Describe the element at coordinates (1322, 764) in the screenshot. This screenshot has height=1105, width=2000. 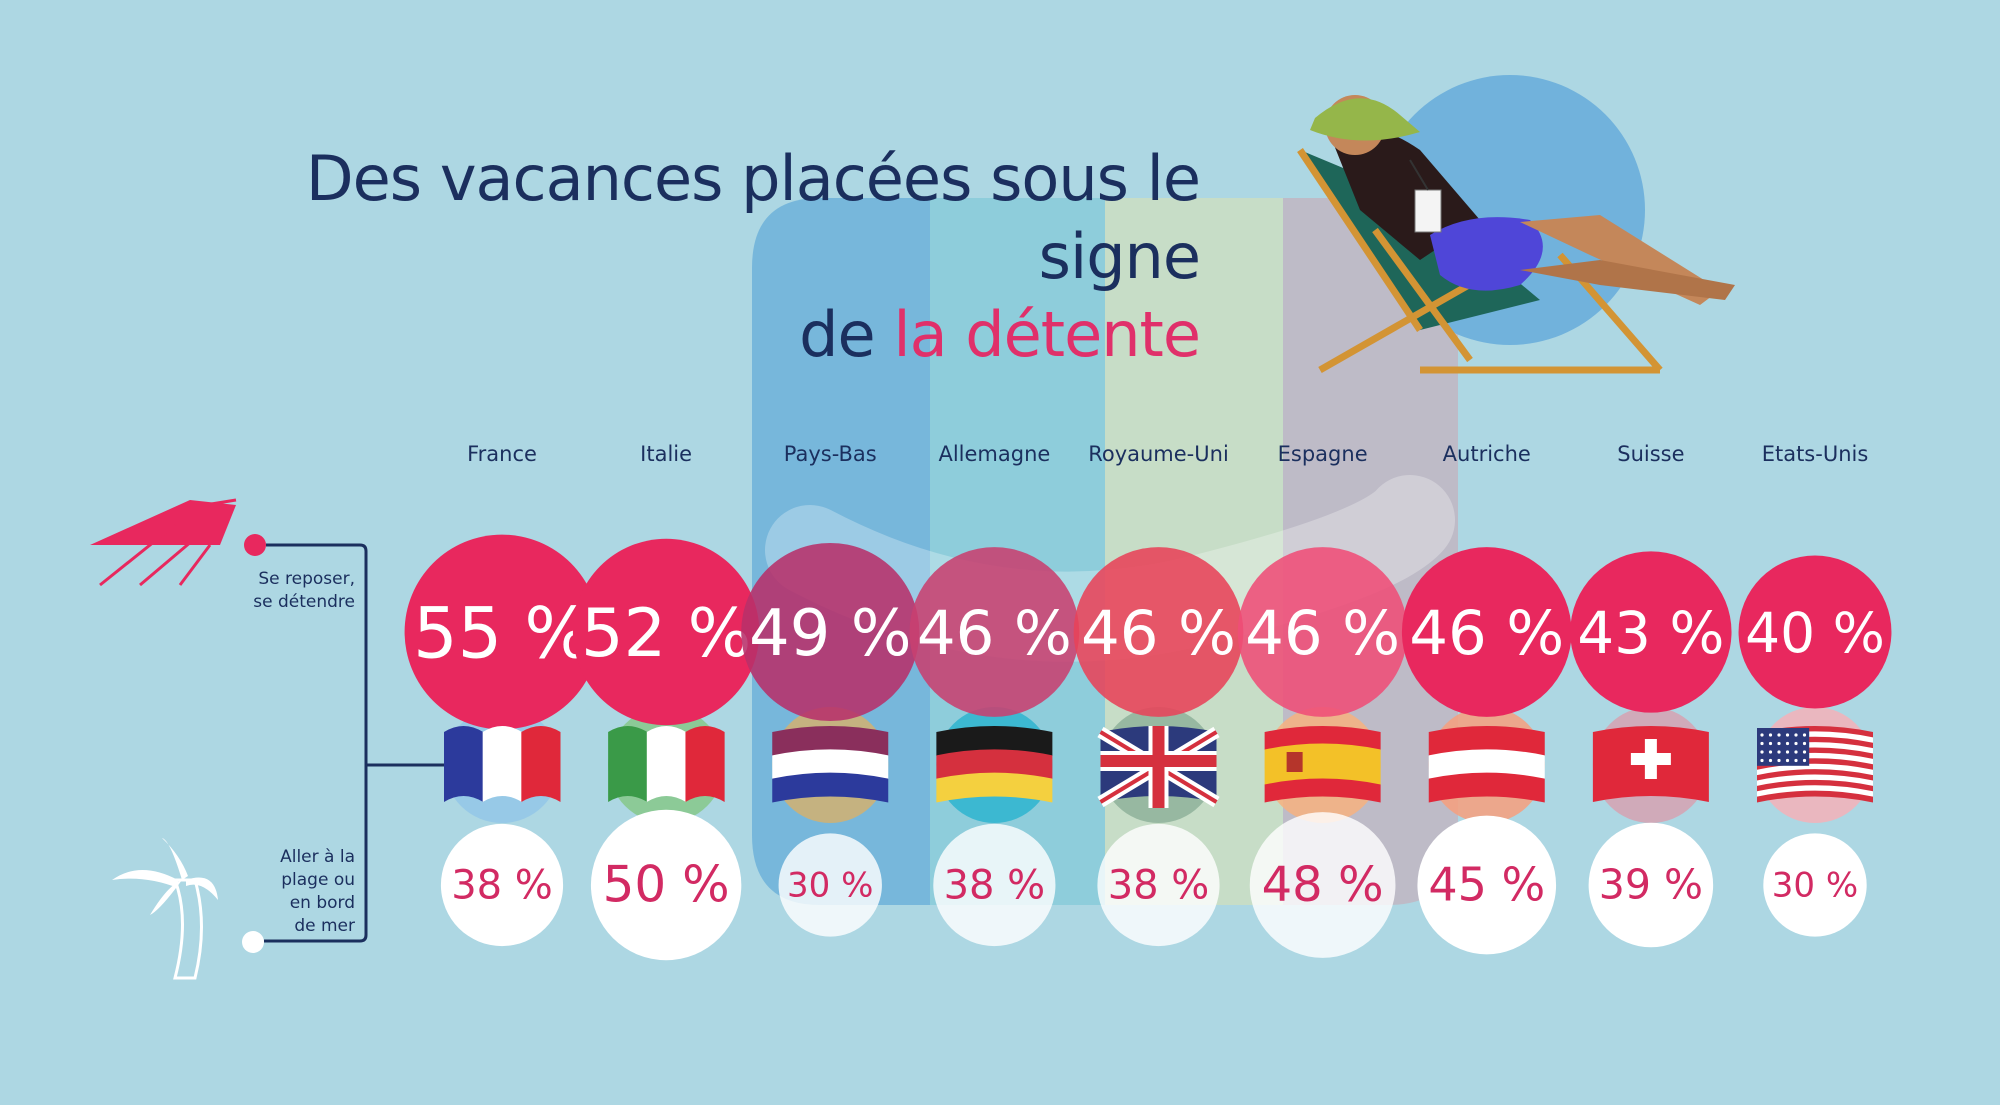
I see `spain-flag-icon` at that location.